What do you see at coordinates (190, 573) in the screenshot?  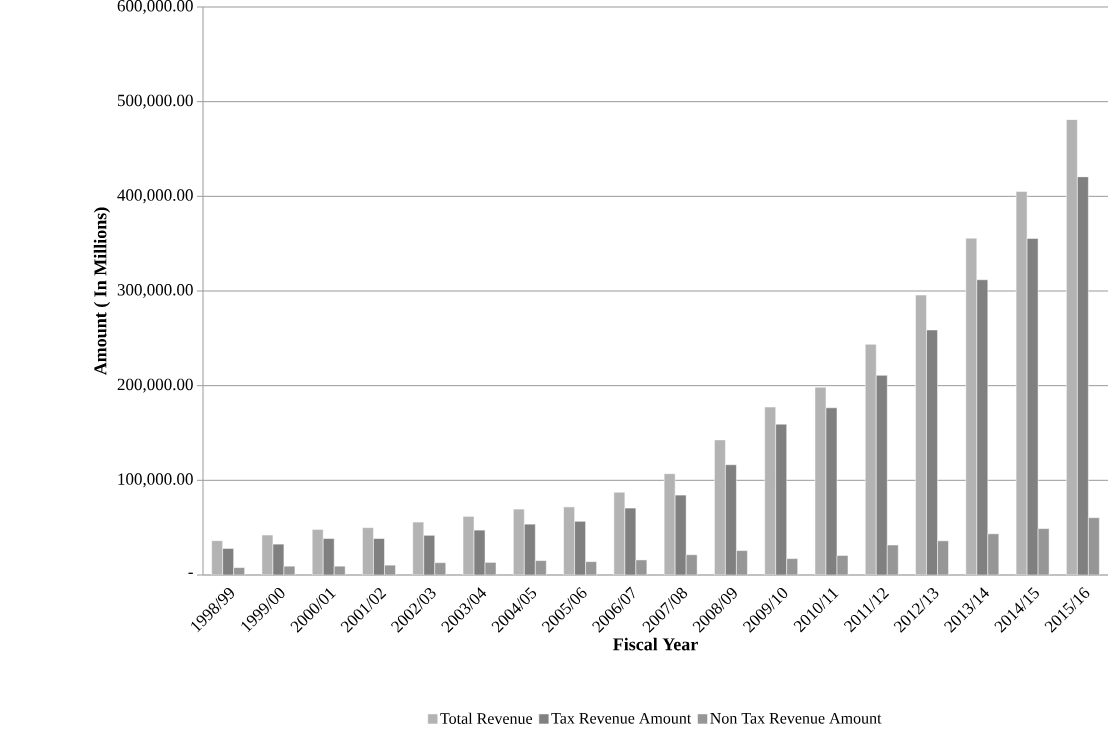 I see `y-tick-label: -` at bounding box center [190, 573].